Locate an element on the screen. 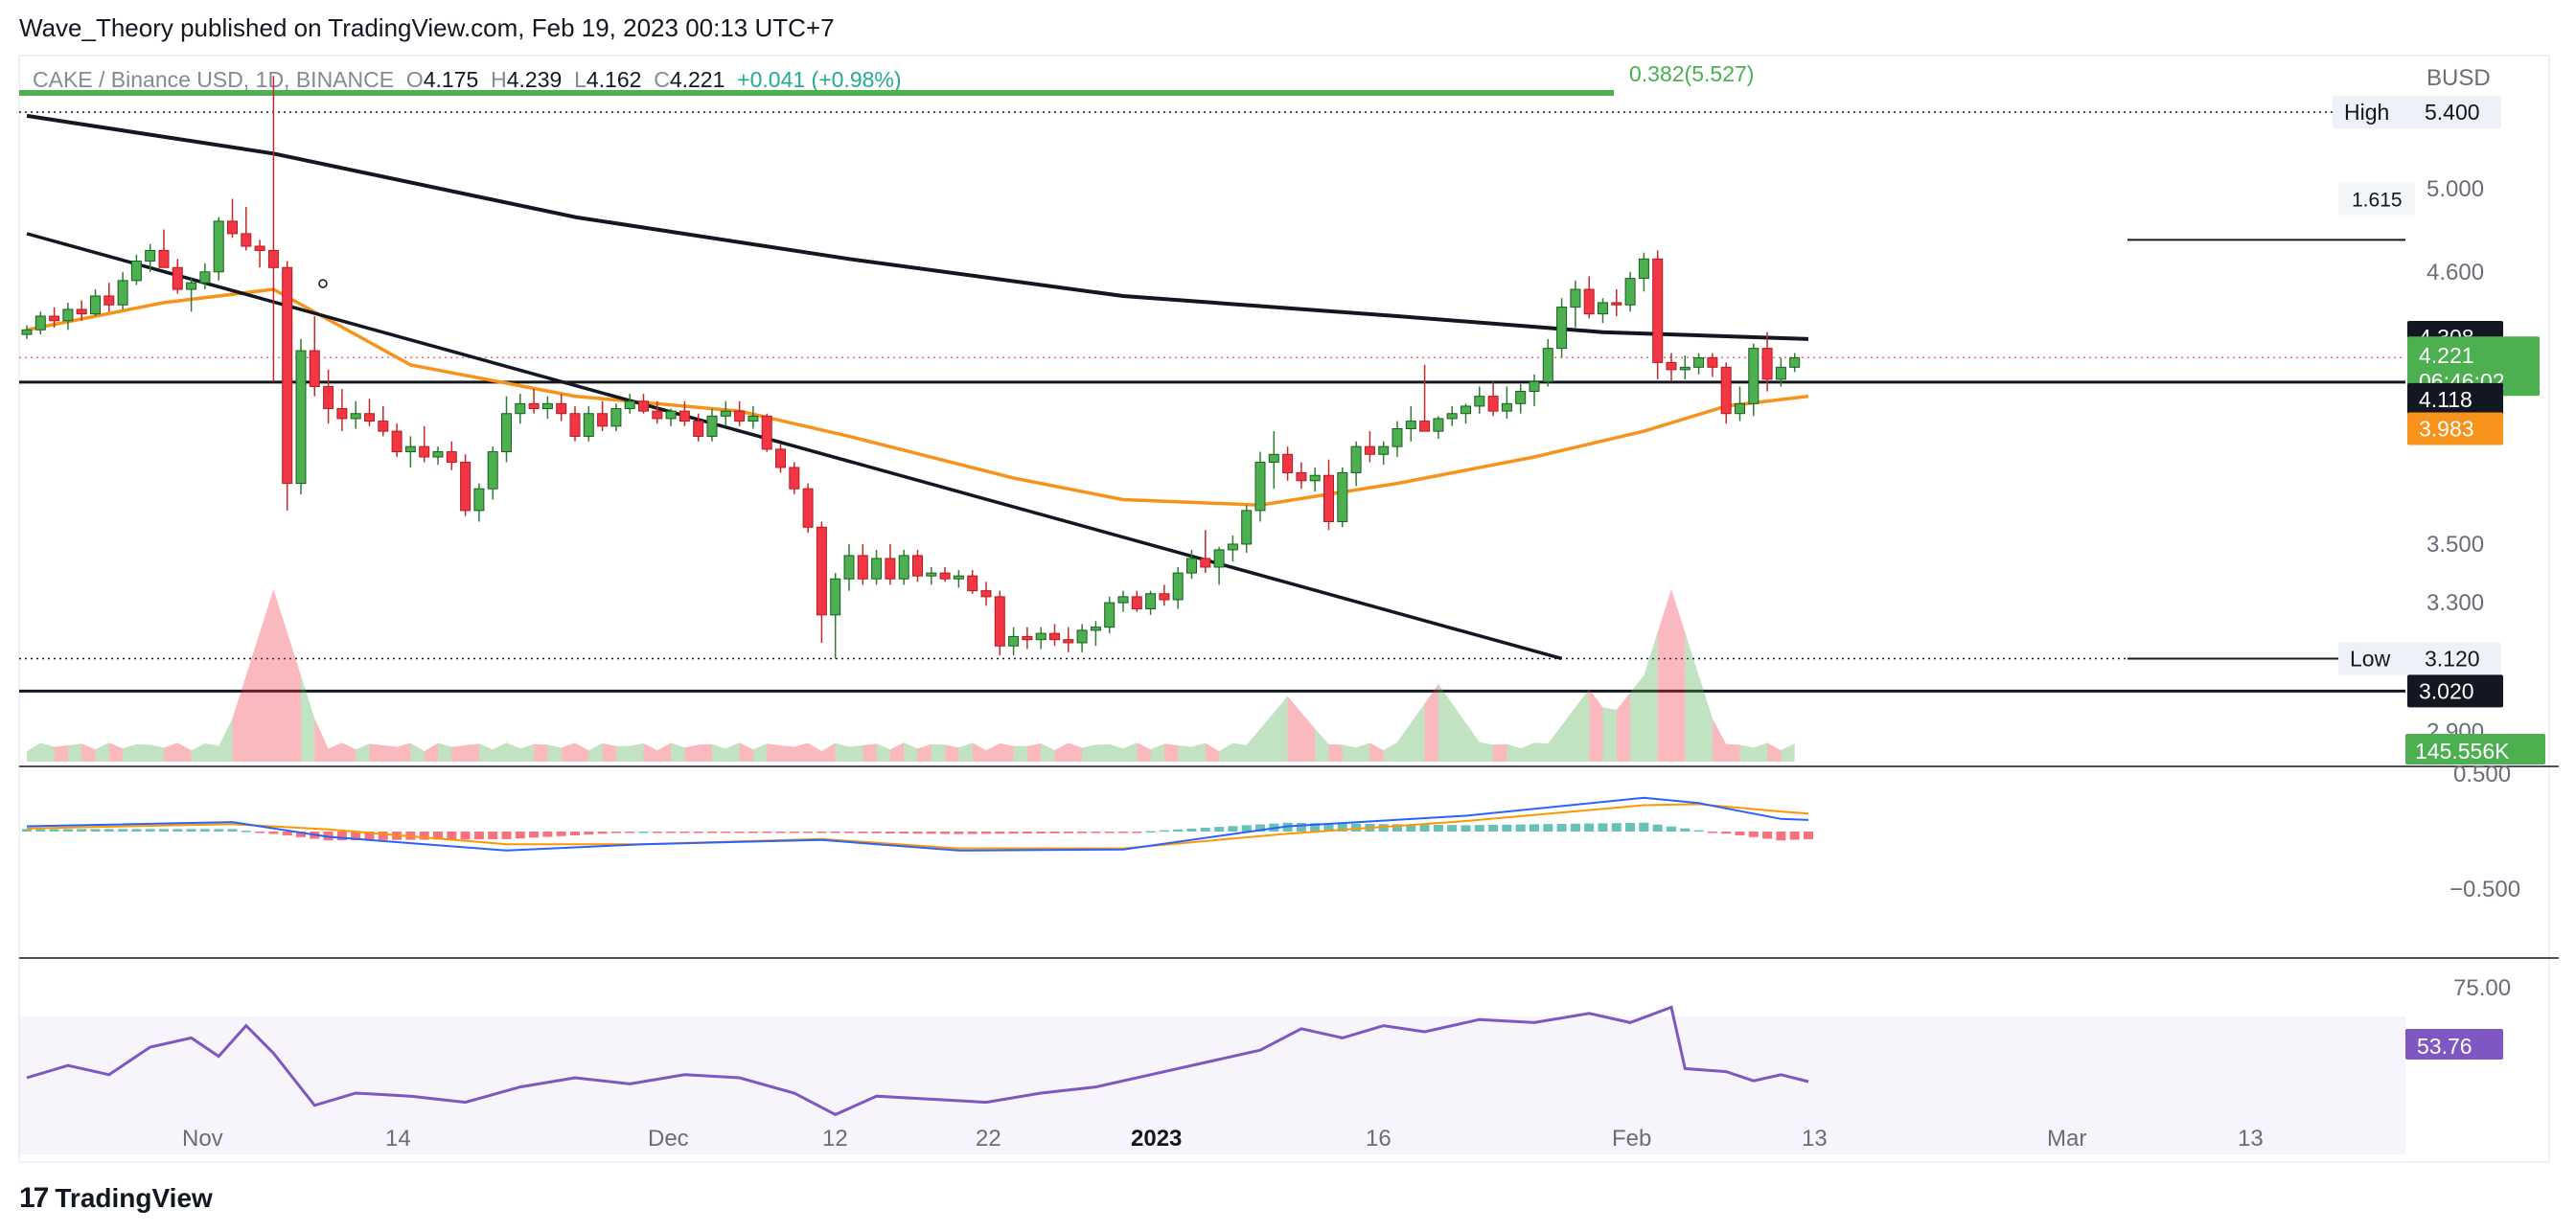 The image size is (2576, 1232). macd-signal-line is located at coordinates (917, 826).